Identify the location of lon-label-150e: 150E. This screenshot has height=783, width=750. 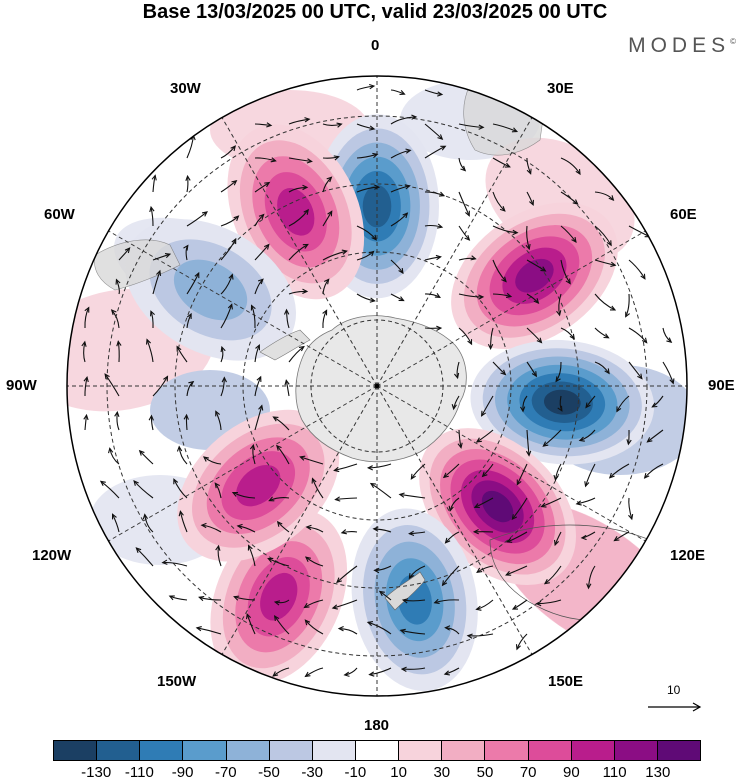
(566, 681).